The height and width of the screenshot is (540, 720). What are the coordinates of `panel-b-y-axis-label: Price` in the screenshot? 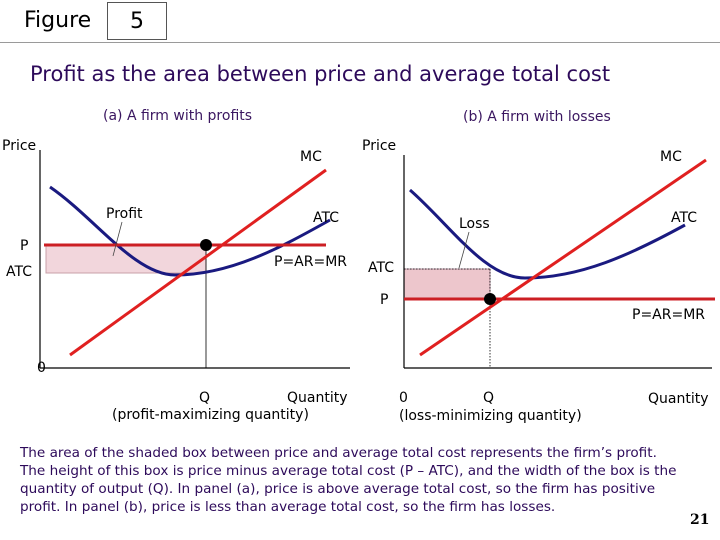 It's located at (379, 146).